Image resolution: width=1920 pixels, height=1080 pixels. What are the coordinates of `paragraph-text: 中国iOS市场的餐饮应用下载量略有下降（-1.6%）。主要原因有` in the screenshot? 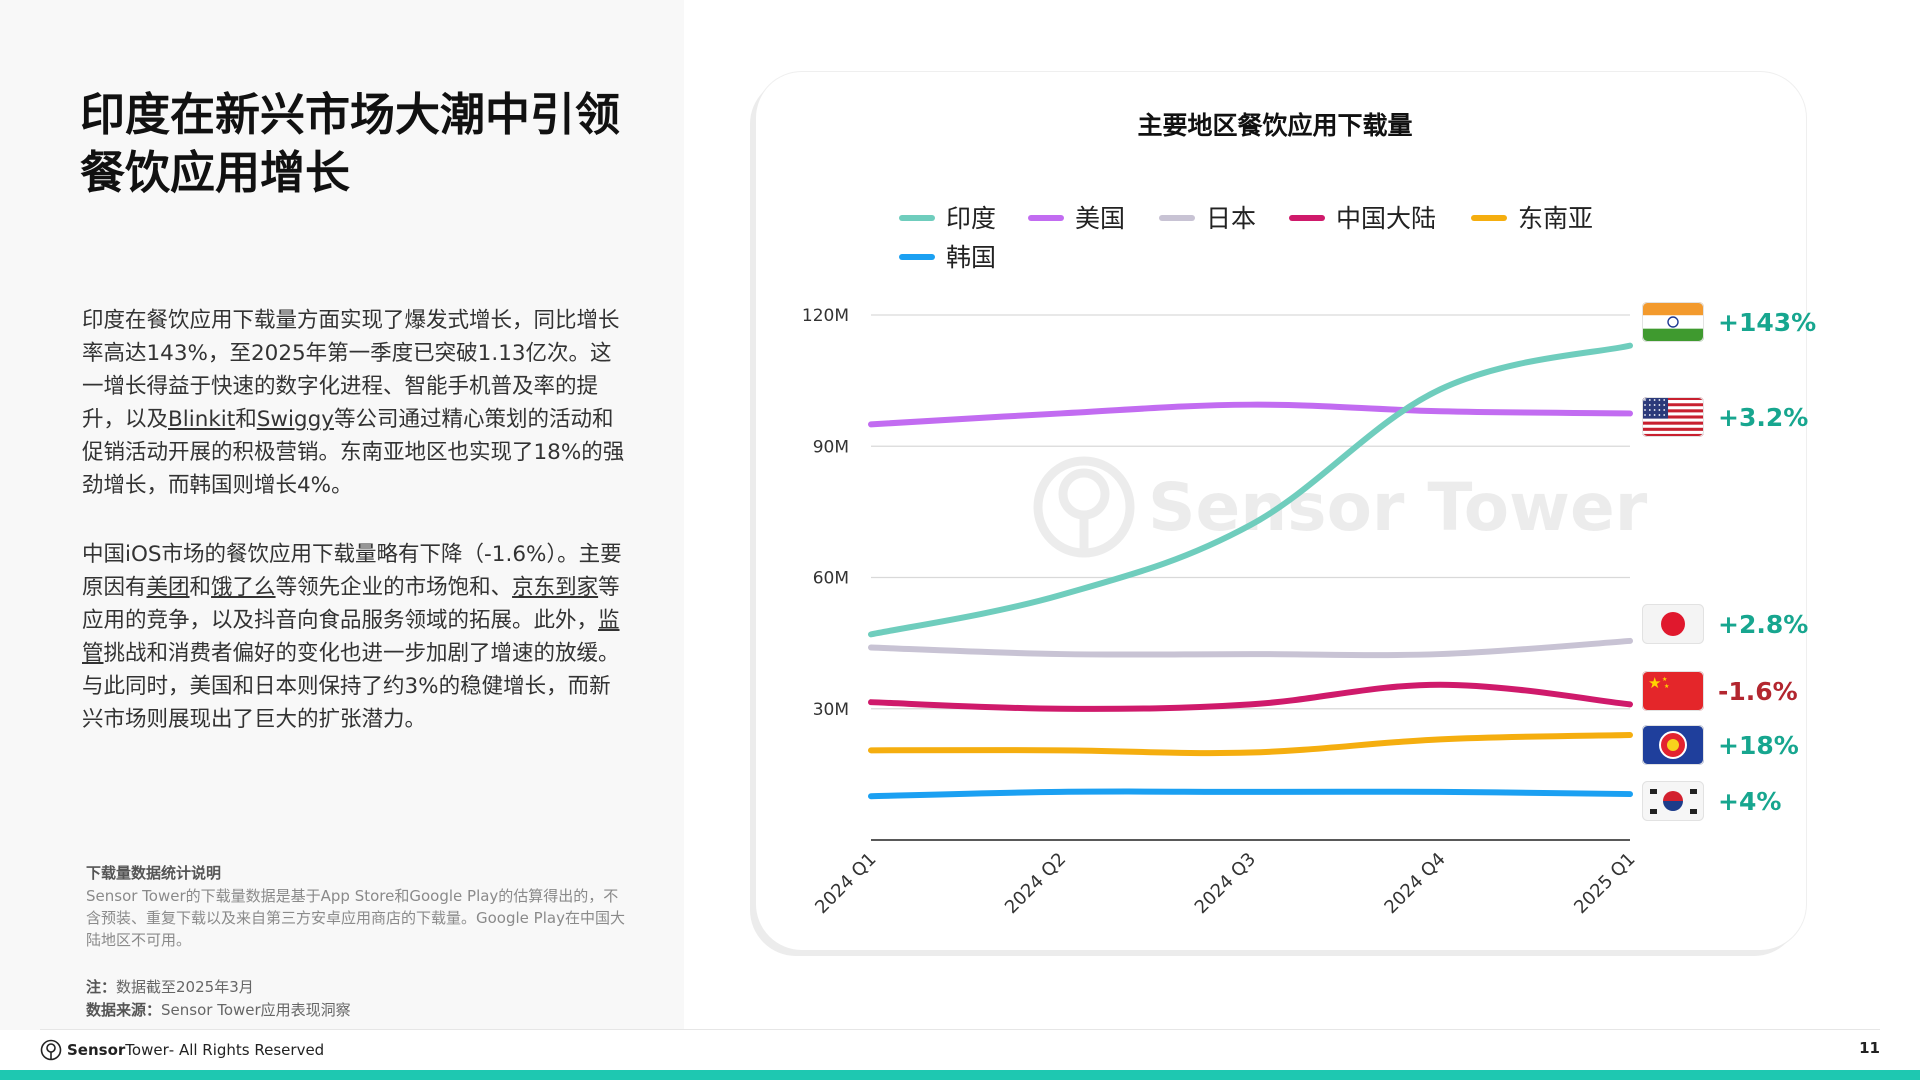 It's located at (352, 571).